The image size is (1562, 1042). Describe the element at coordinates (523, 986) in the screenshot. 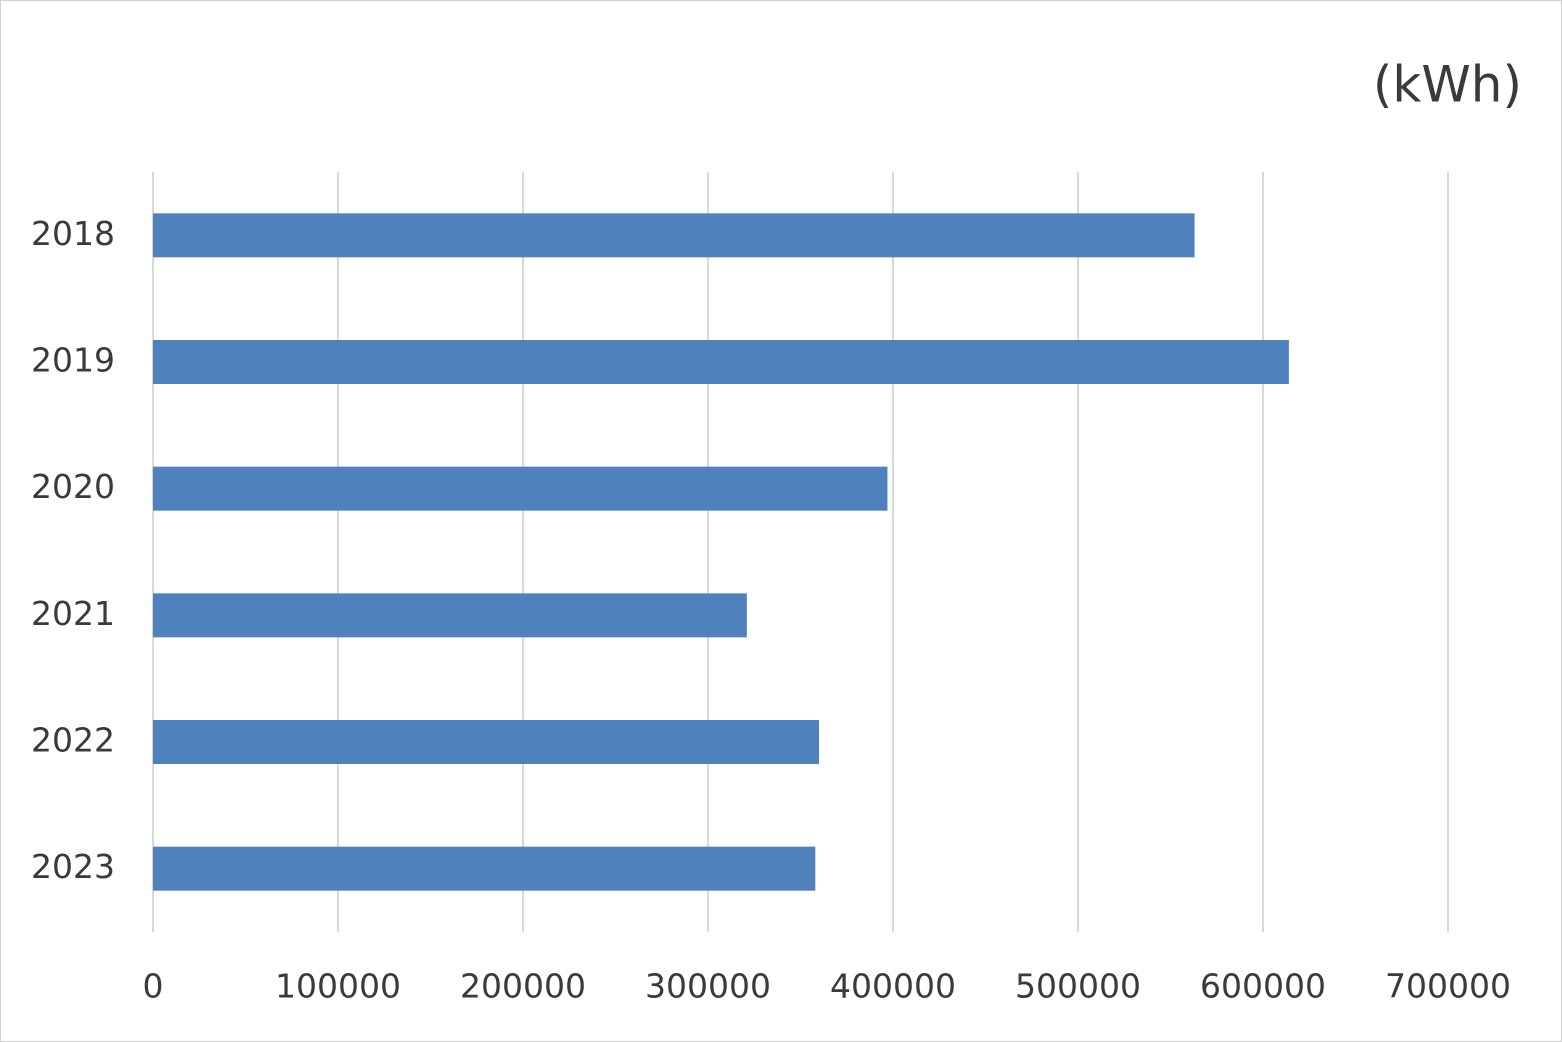

I see `x-tick-label: 200000` at that location.